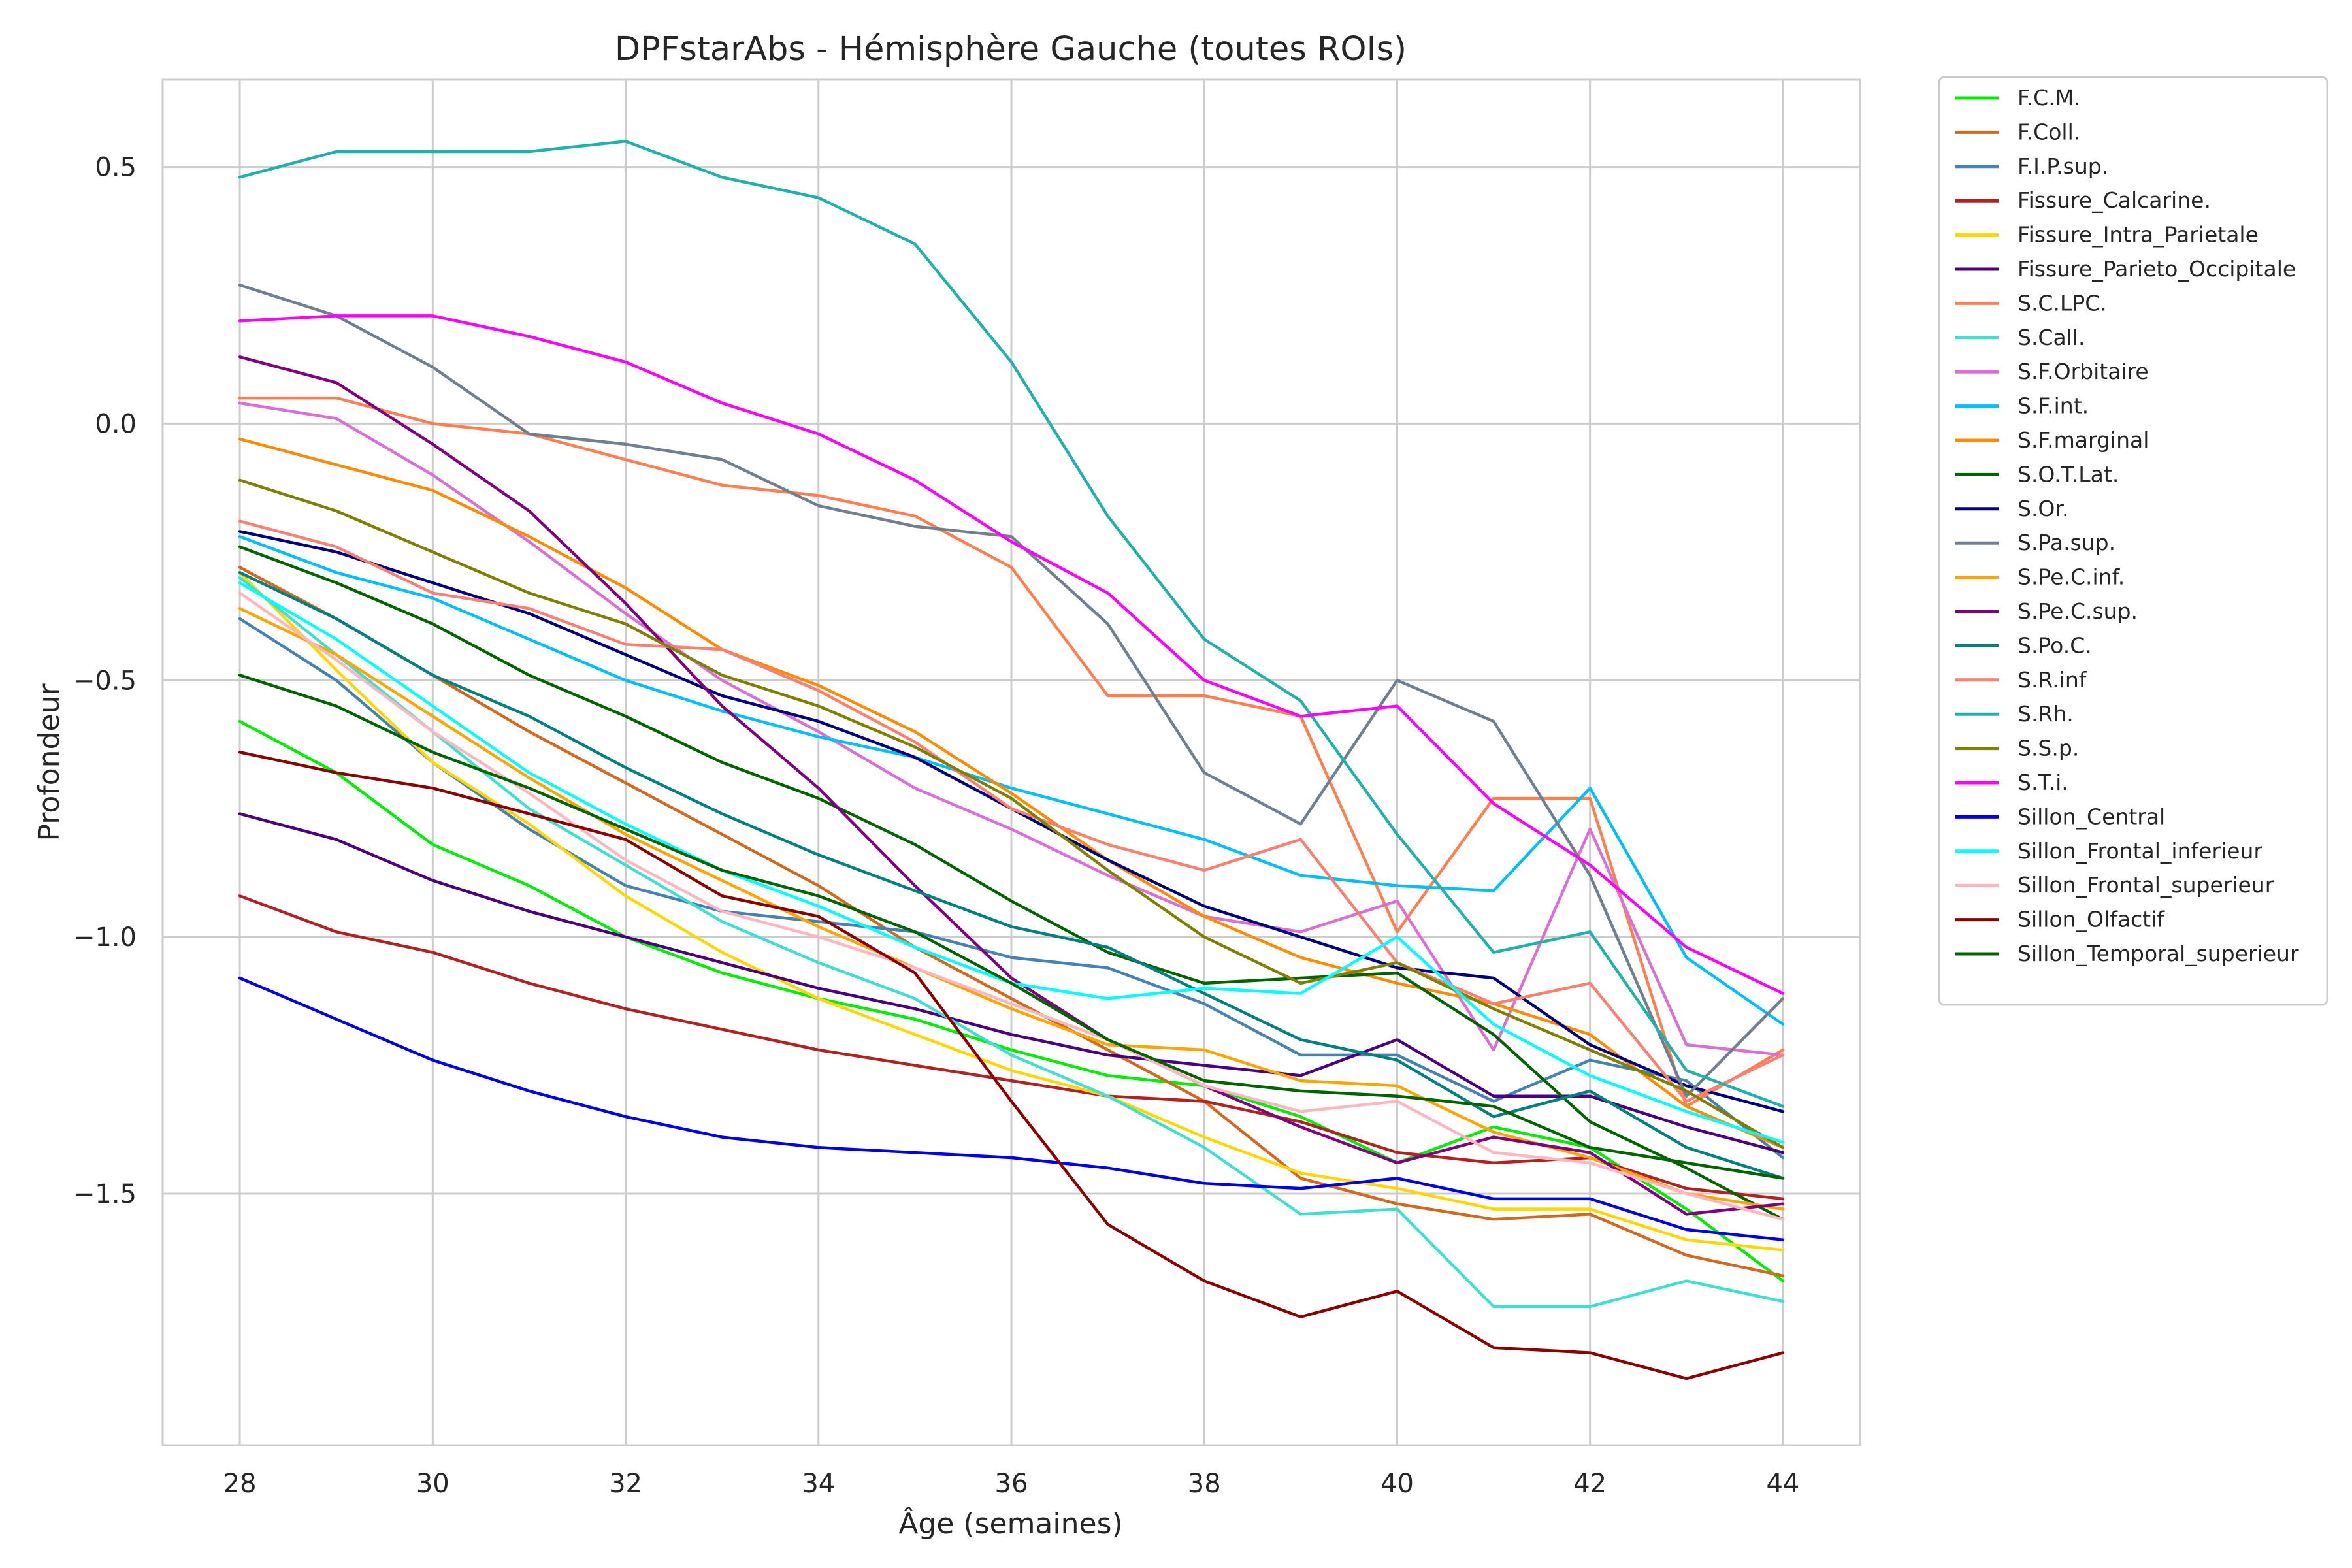 The width and height of the screenshot is (2352, 1568). Describe the element at coordinates (2091, 919) in the screenshot. I see `legend-label: Sillon_Olfactif` at that location.